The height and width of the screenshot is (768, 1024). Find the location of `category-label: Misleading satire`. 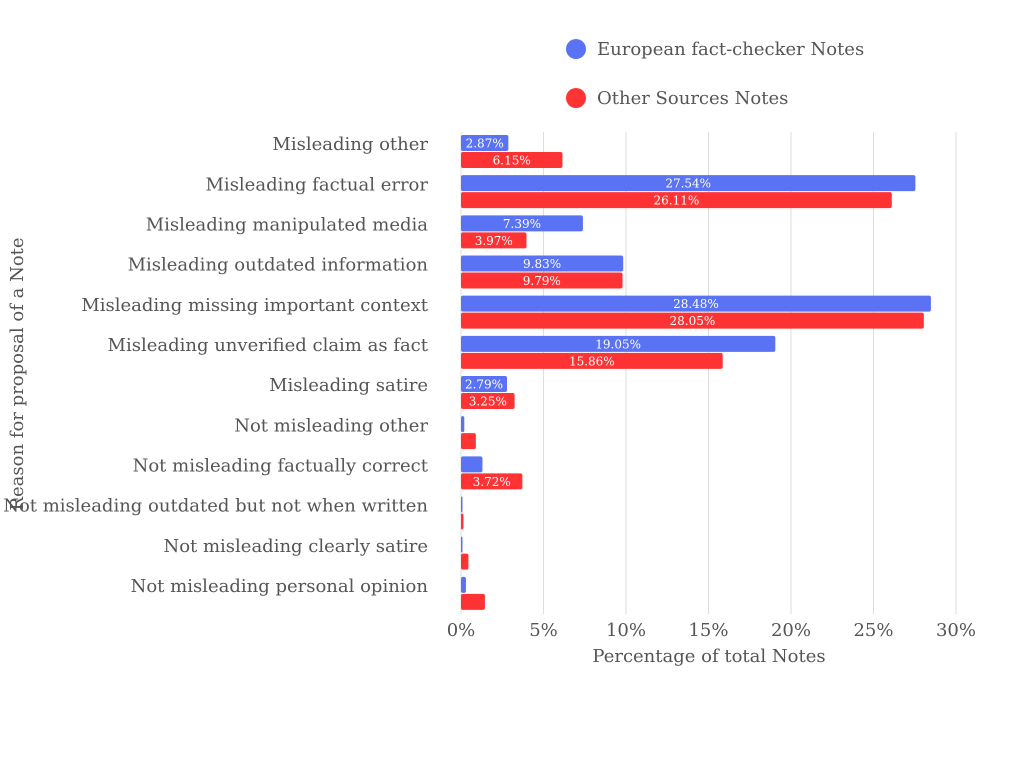

category-label: Misleading satire is located at coordinates (348, 385).